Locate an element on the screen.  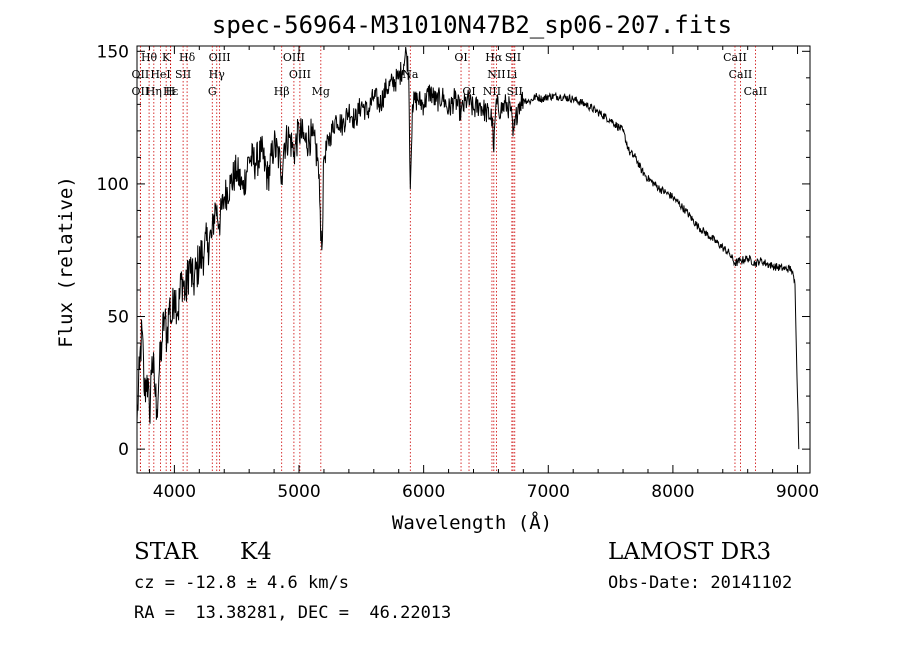
line-label-27: SII is located at coordinates (515, 91).